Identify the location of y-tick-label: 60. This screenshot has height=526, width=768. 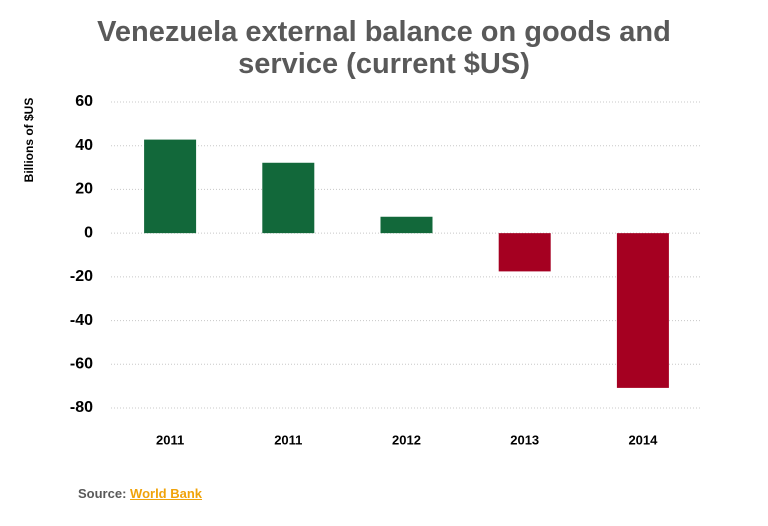
(84, 101).